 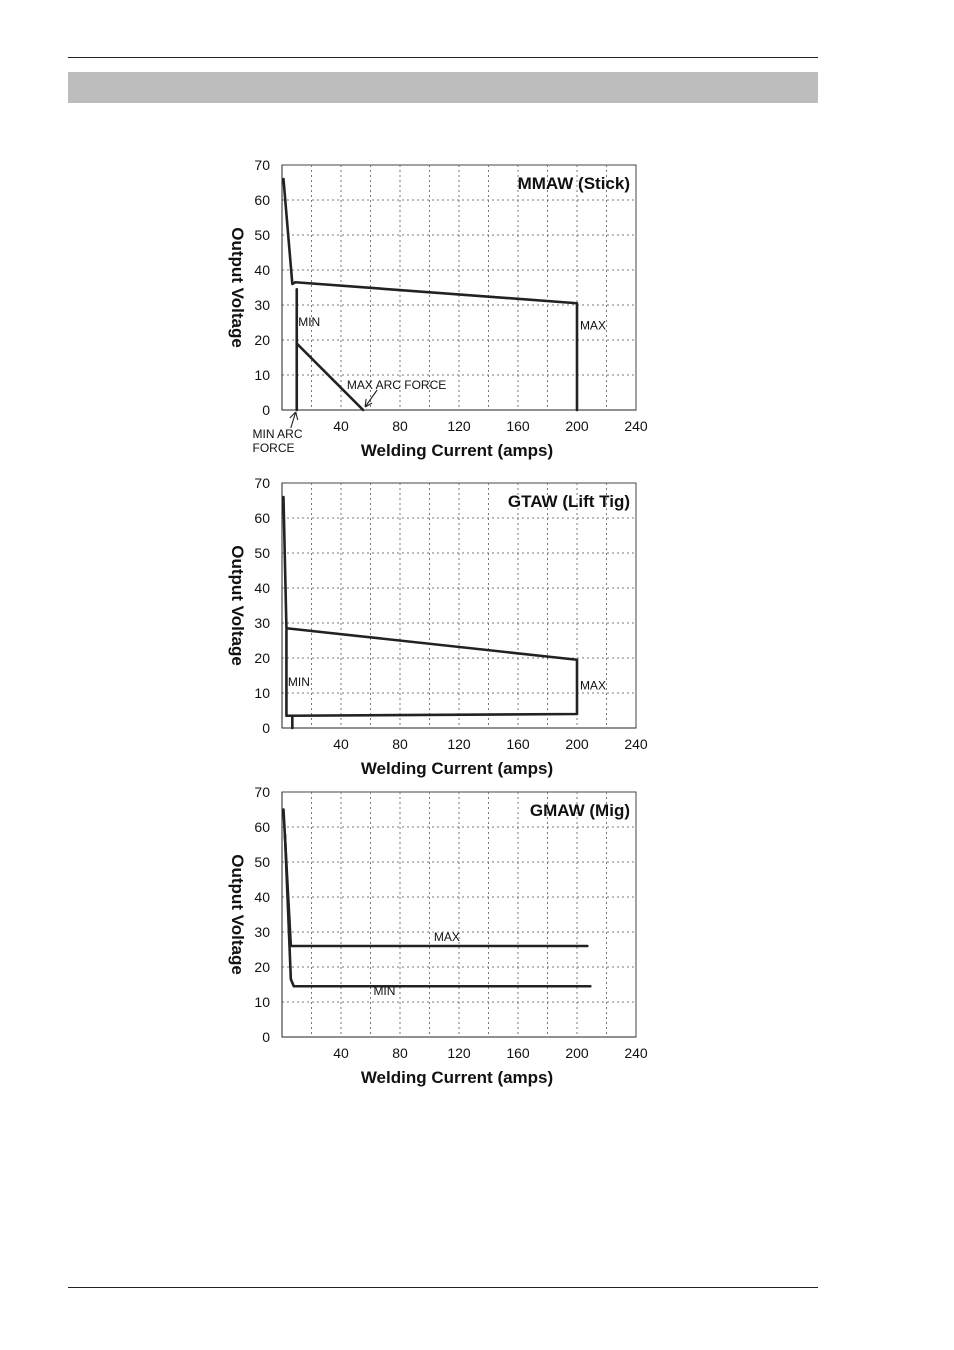 I want to click on annotation-label: MAX ARC FORCE, so click(x=396, y=385).